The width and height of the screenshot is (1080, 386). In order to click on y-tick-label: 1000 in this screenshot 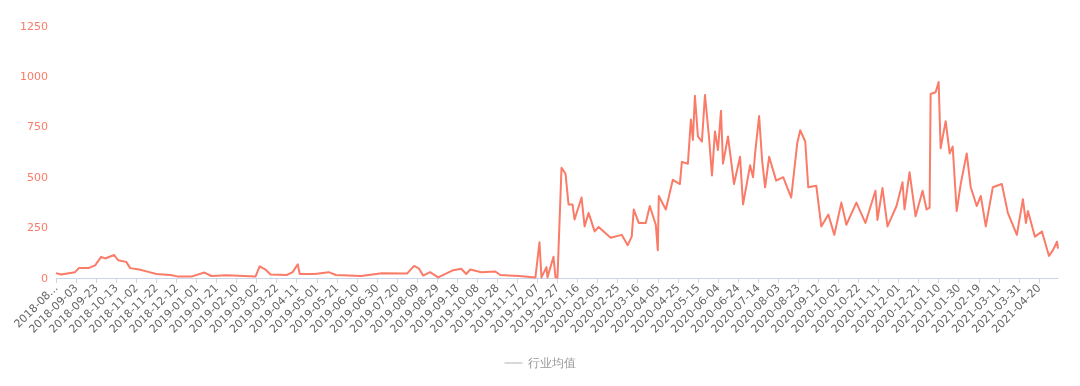, I will do `click(34, 76)`.